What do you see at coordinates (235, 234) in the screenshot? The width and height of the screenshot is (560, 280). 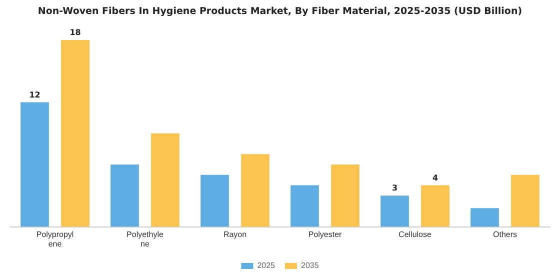 I see `x-tick-label: Rayon` at bounding box center [235, 234].